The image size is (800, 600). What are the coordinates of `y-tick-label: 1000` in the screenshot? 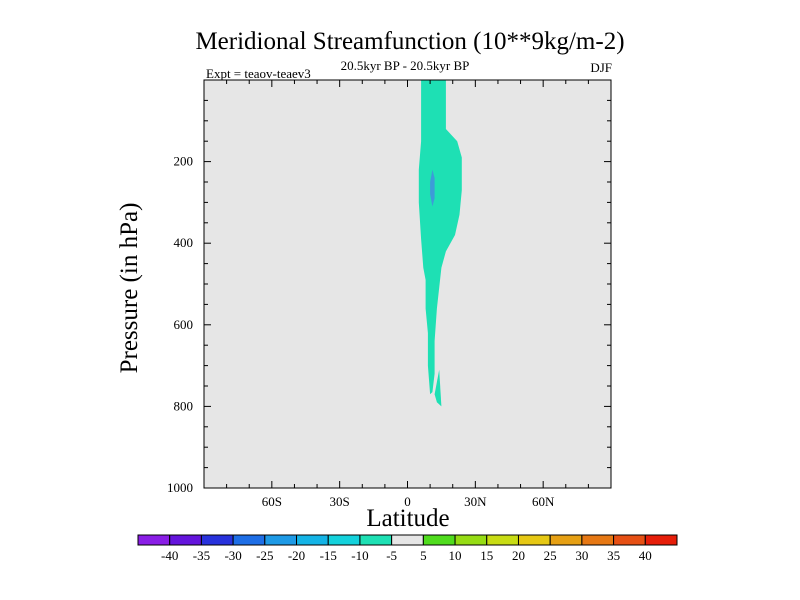 It's located at (180, 487).